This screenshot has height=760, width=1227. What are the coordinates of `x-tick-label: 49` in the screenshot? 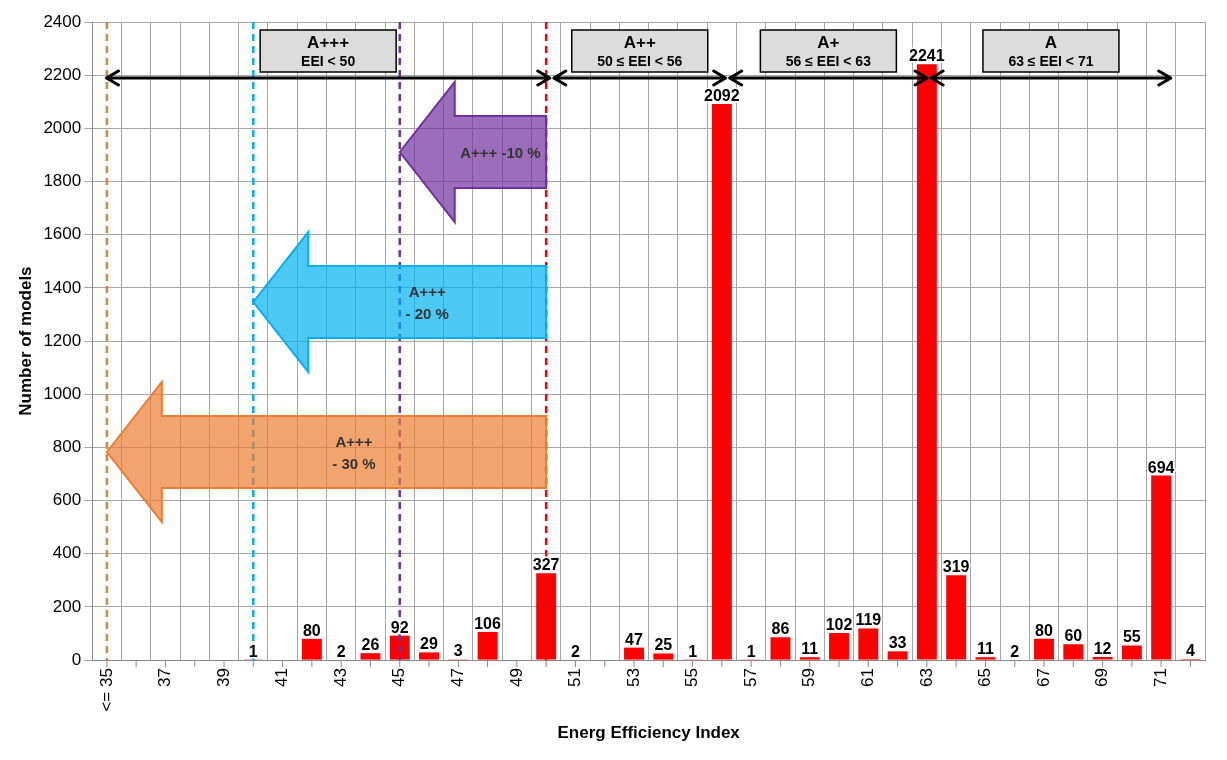 It's located at (516, 678).